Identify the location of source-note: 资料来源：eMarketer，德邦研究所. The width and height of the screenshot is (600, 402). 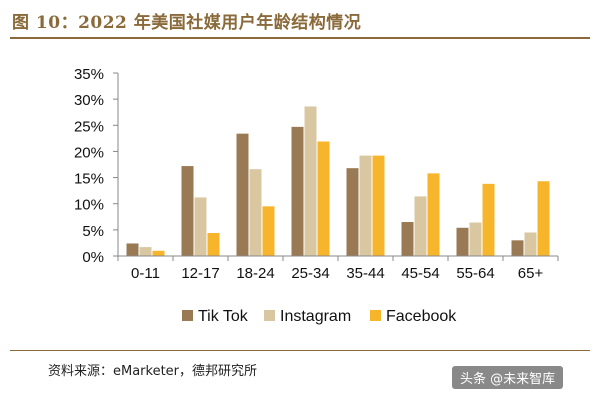
(153, 371).